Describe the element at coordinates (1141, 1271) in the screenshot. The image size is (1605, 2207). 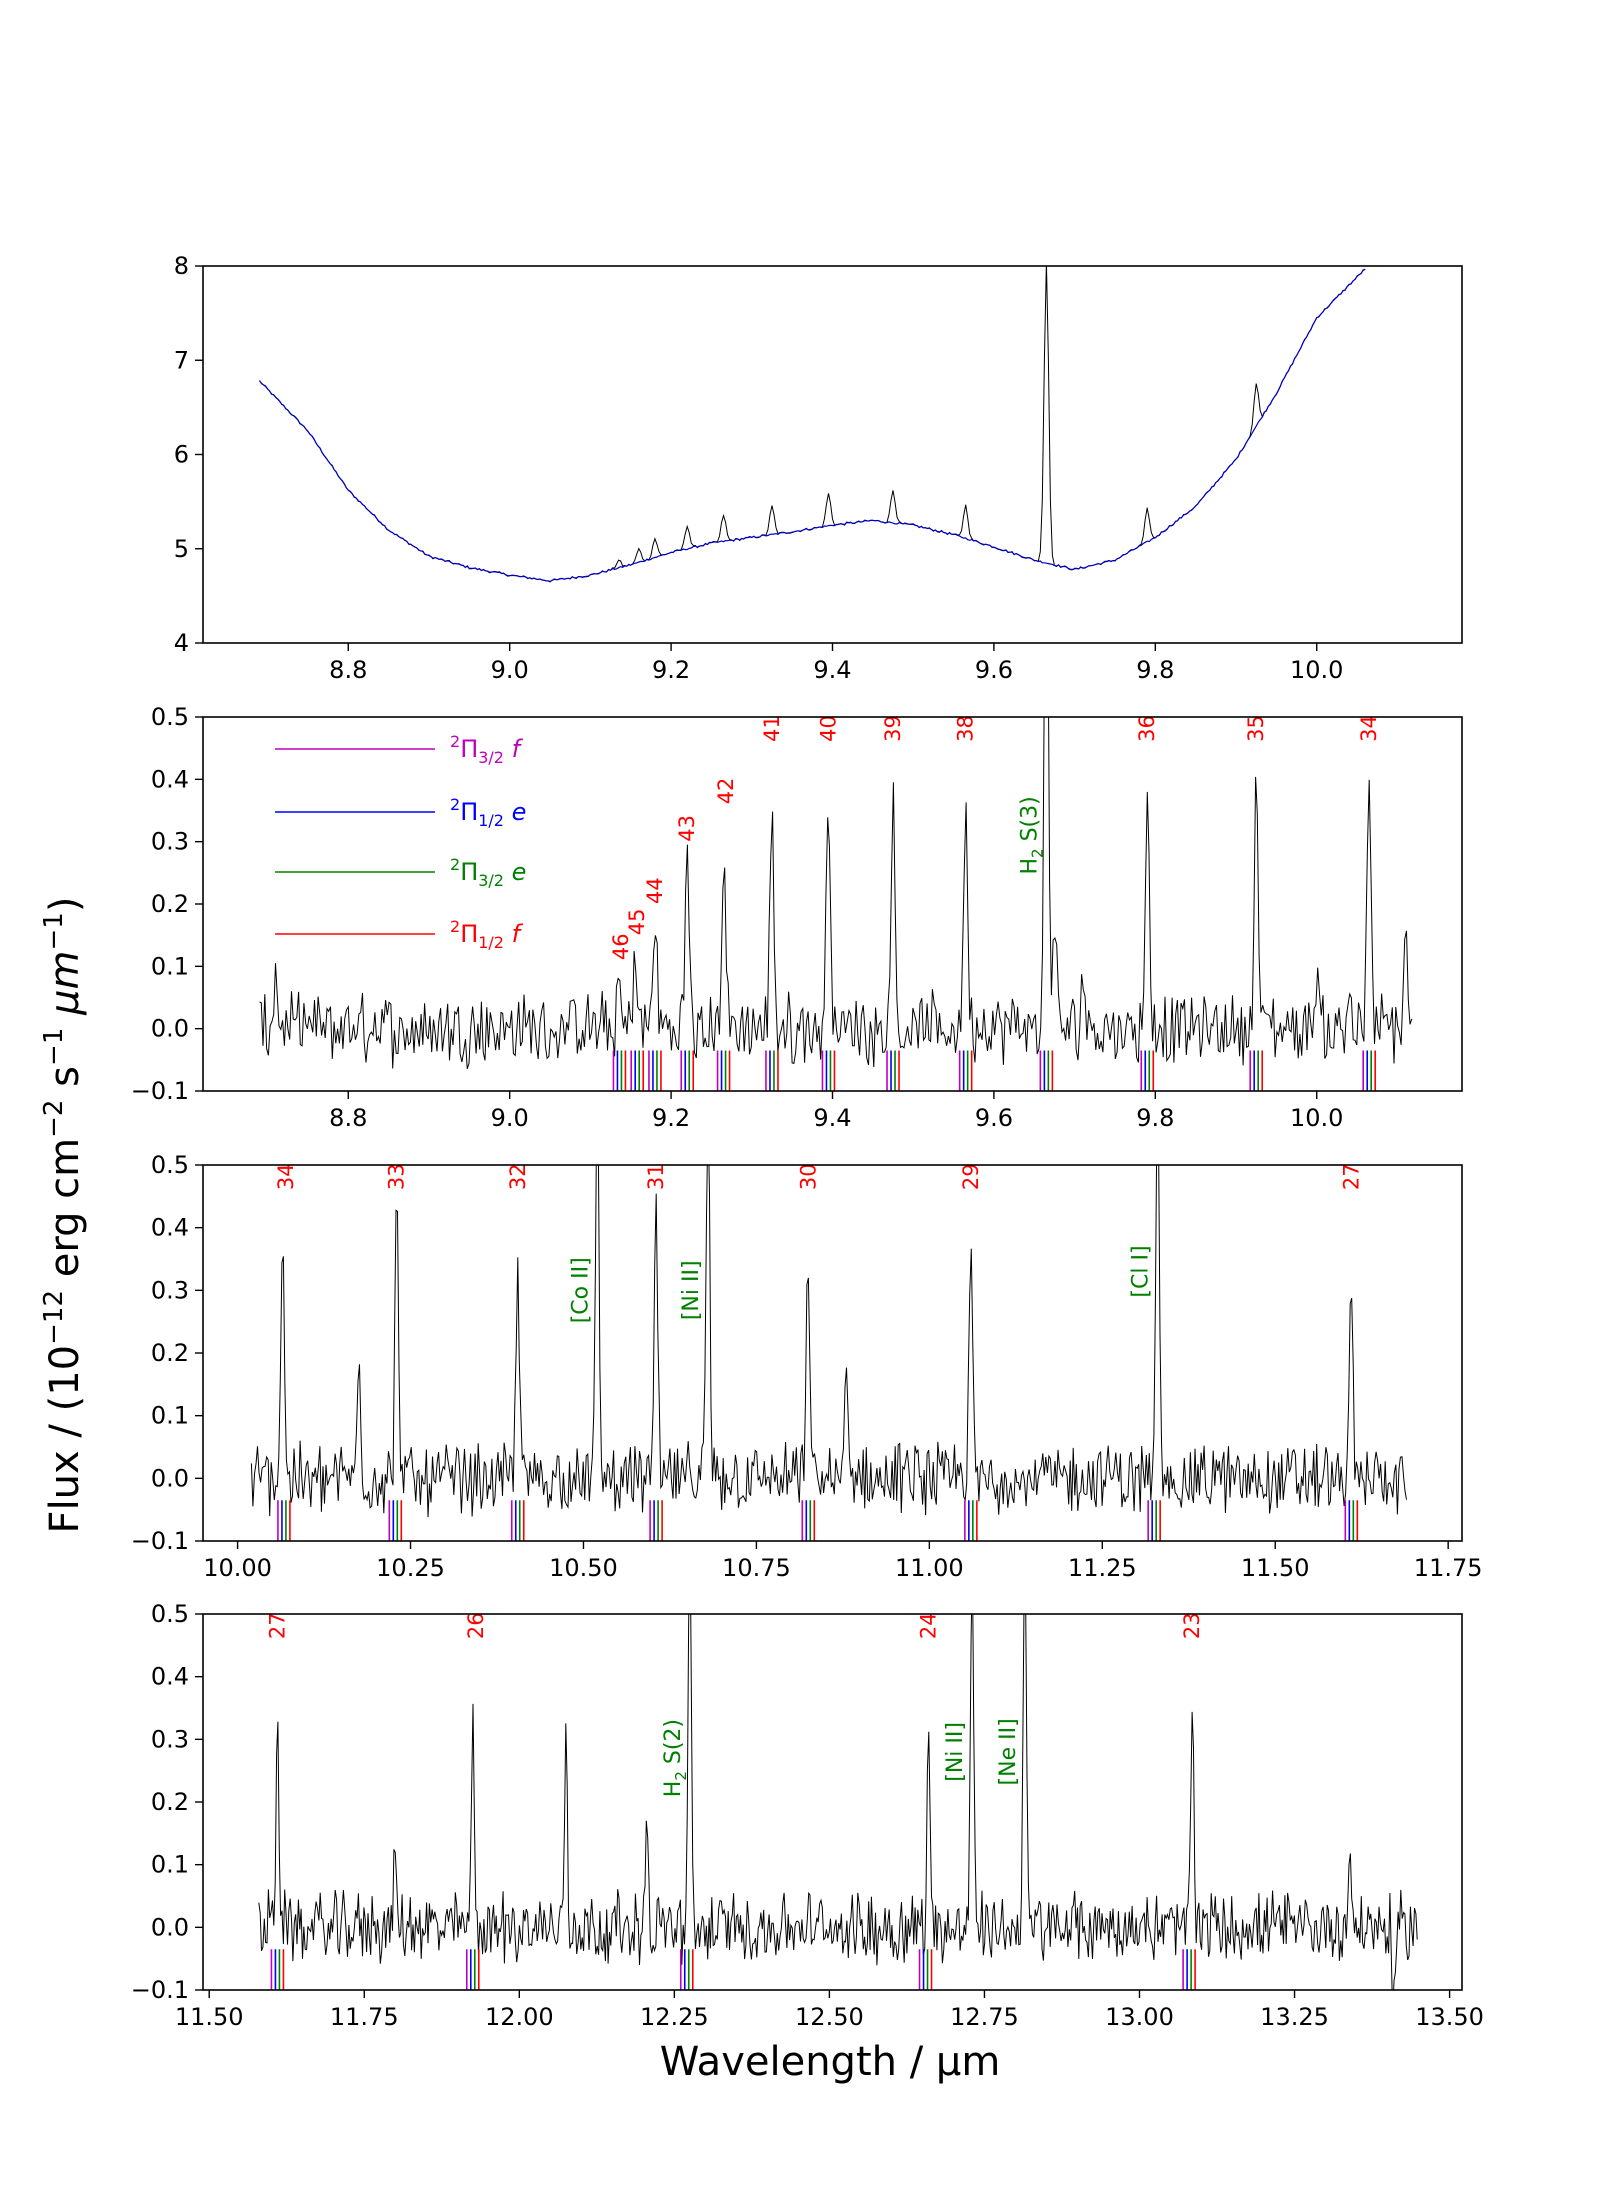
I see `atomic-line-label-2: [Cl I]` at that location.